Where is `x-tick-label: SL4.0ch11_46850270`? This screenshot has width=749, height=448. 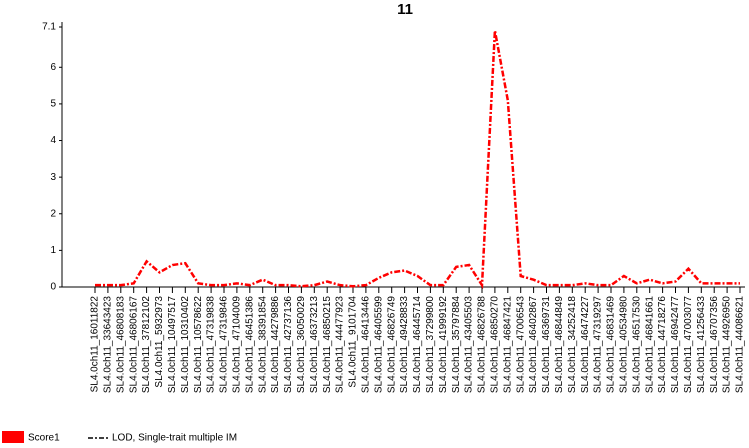
x-tick-label: SL4.0ch11_46850270 is located at coordinates (495, 345).